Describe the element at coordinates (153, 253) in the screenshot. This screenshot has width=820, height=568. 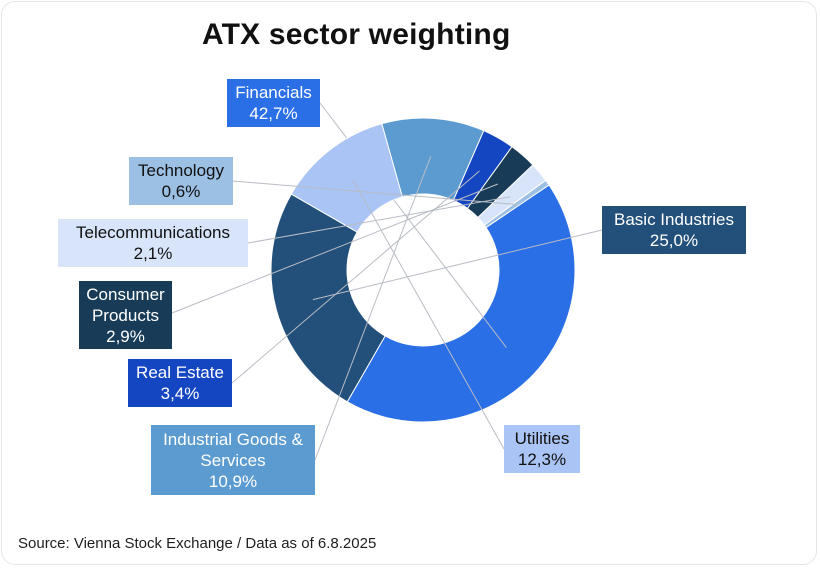
I see `slice-label-value: 2,1%` at that location.